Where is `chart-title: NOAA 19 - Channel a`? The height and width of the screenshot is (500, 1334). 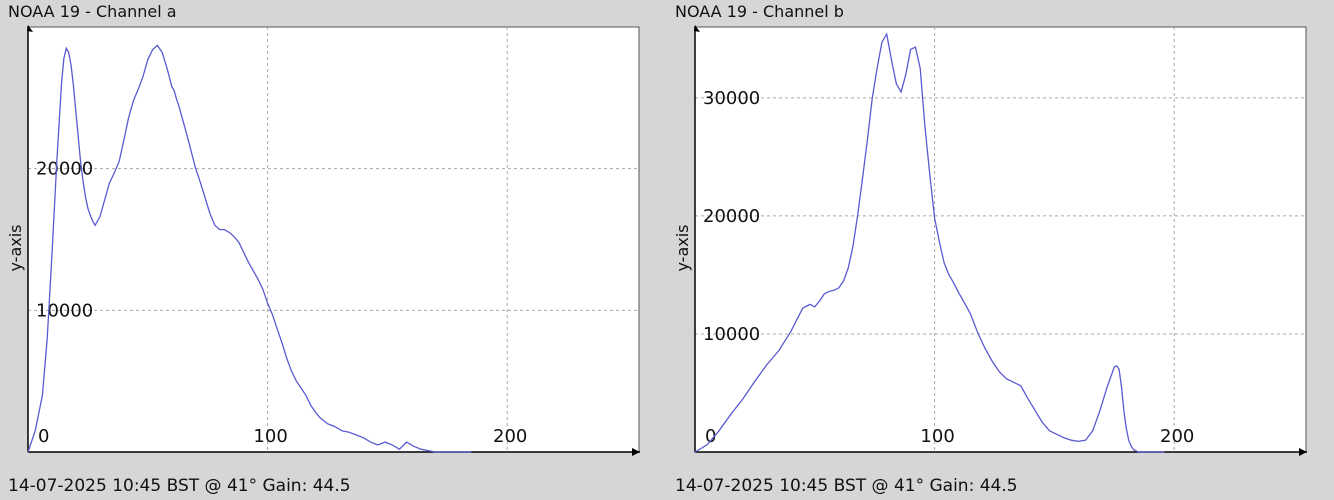 chart-title: NOAA 19 - Channel a is located at coordinates (92, 11).